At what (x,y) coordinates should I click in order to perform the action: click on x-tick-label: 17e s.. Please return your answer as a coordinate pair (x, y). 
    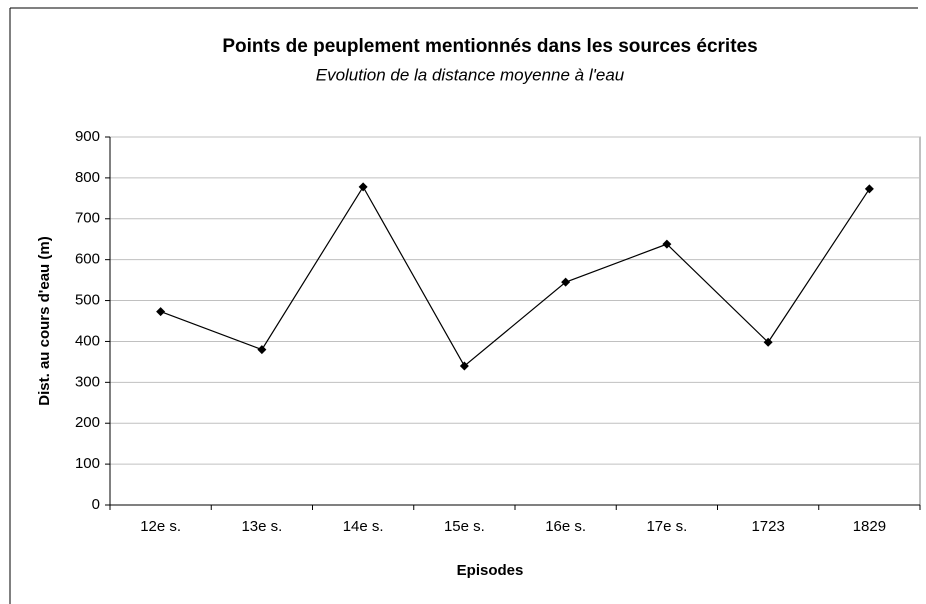
    Looking at the image, I should click on (666, 526).